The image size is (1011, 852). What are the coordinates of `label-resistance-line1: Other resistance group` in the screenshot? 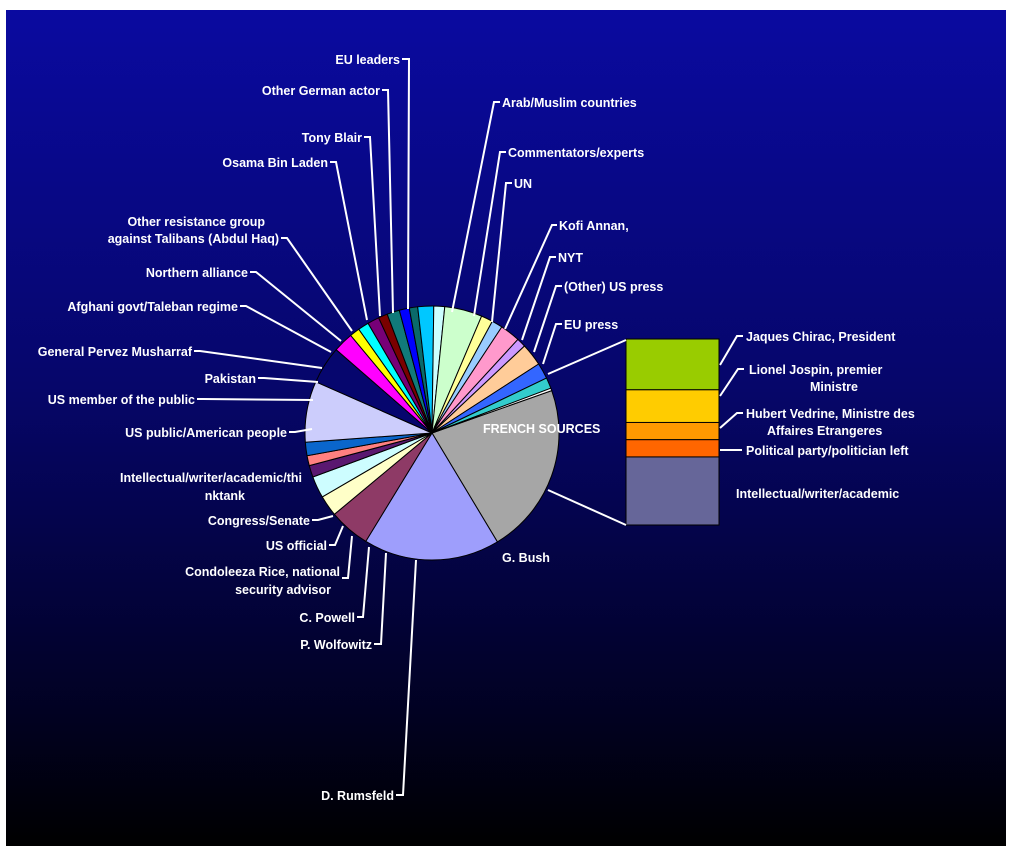 It's located at (196, 222).